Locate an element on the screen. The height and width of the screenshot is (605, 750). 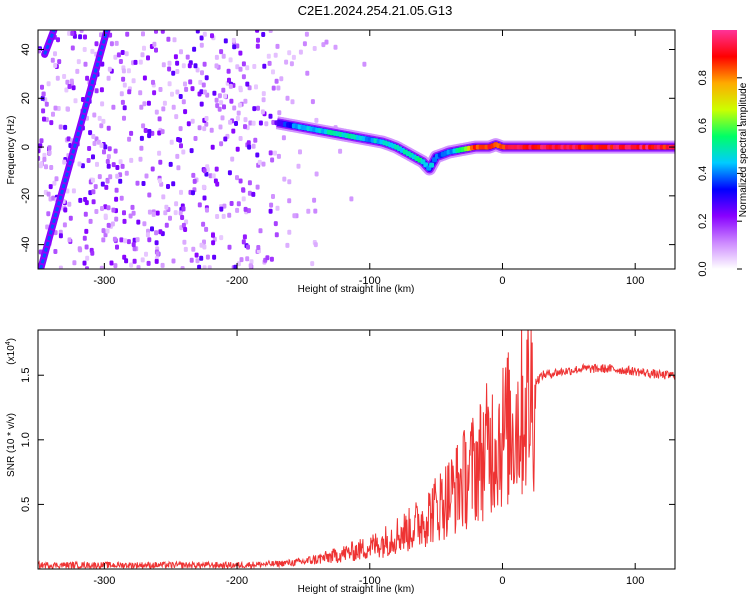
colorbar-tick-label: 0.2 is located at coordinates (703, 221).